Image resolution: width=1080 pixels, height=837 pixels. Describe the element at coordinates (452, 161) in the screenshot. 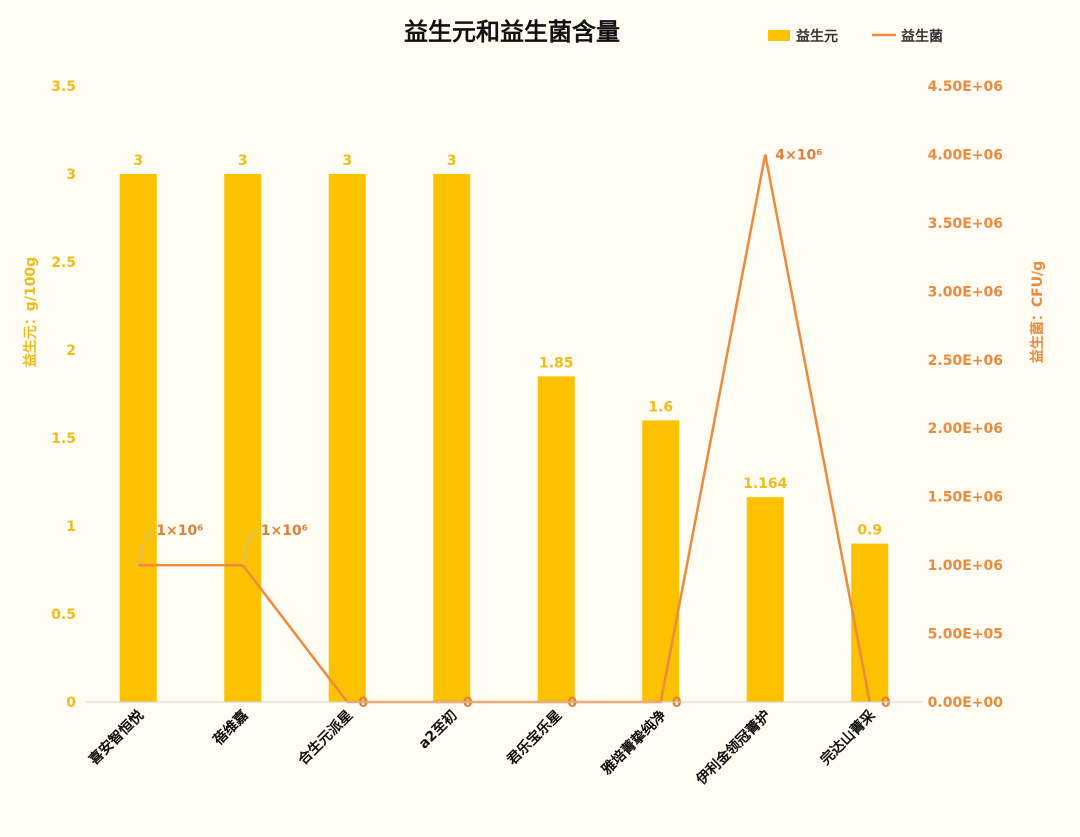

I see `bar-value-label-3: 3` at that location.